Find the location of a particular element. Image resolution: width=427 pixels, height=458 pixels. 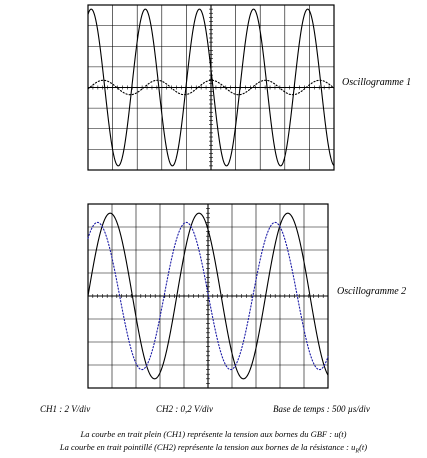

dotted-curve-note-subscript: R is located at coordinates (357, 451).